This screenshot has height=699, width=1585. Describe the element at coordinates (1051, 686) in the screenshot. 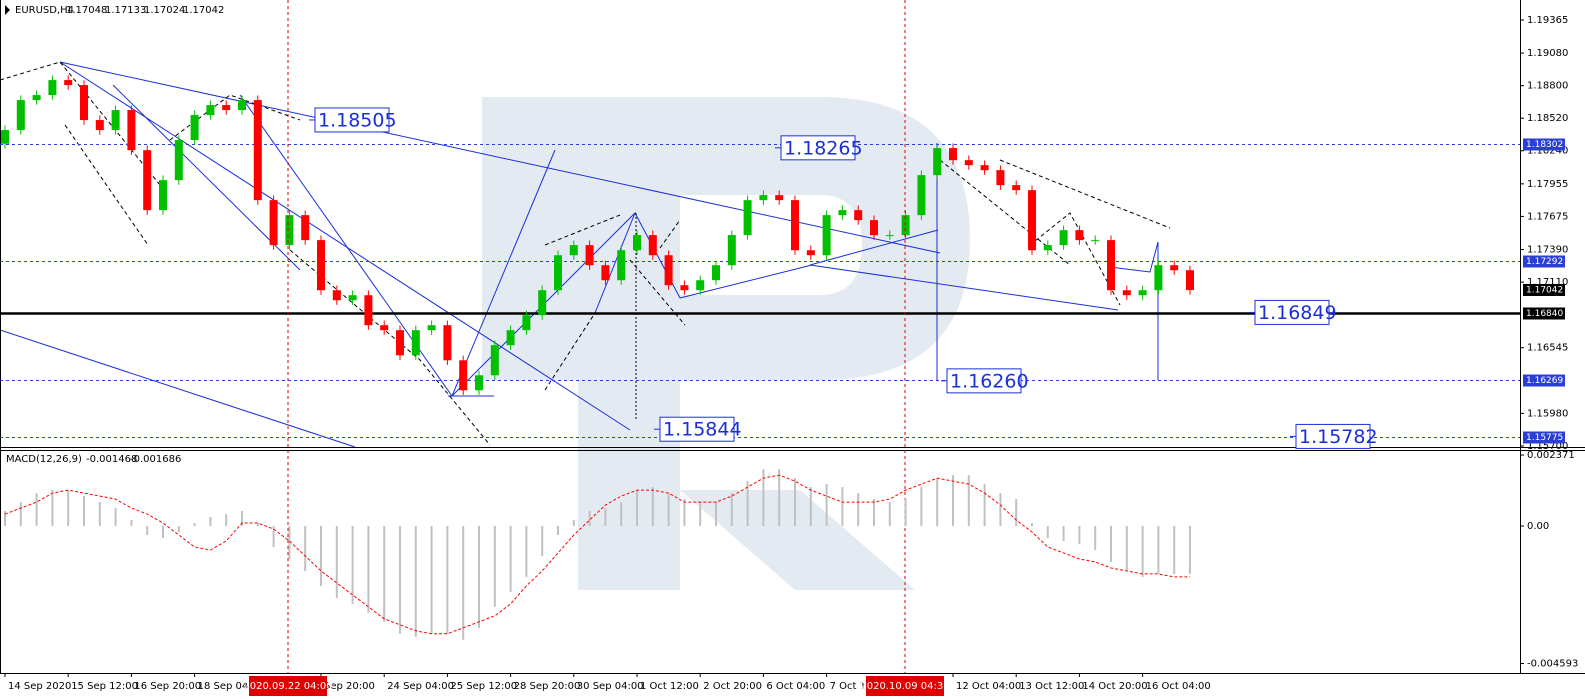

I see `x-tick-label: 13 Oct 12:00` at that location.